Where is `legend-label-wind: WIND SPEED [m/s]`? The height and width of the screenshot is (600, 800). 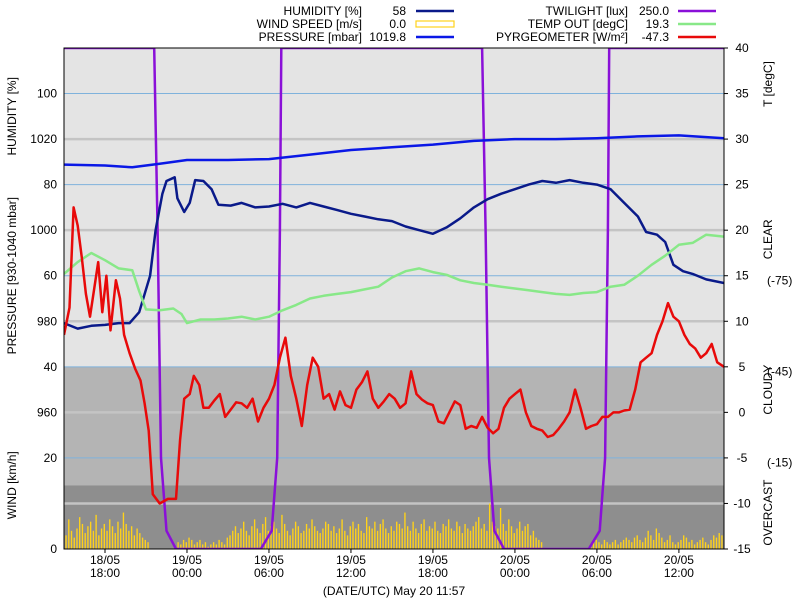 legend-label-wind: WIND SPEED [m/s] is located at coordinates (309, 24).